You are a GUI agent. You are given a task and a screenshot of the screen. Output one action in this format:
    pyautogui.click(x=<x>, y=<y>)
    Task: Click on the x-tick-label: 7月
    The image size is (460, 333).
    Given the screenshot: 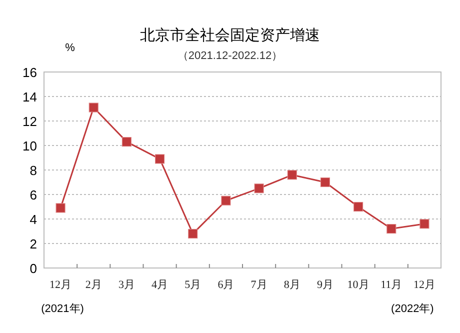 What is the action you would take?
    pyautogui.click(x=259, y=285)
    